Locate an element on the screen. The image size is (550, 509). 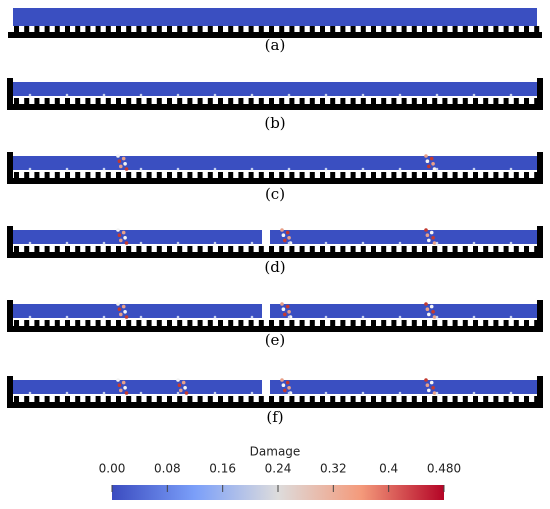
base is located at coordinates (275, 405).